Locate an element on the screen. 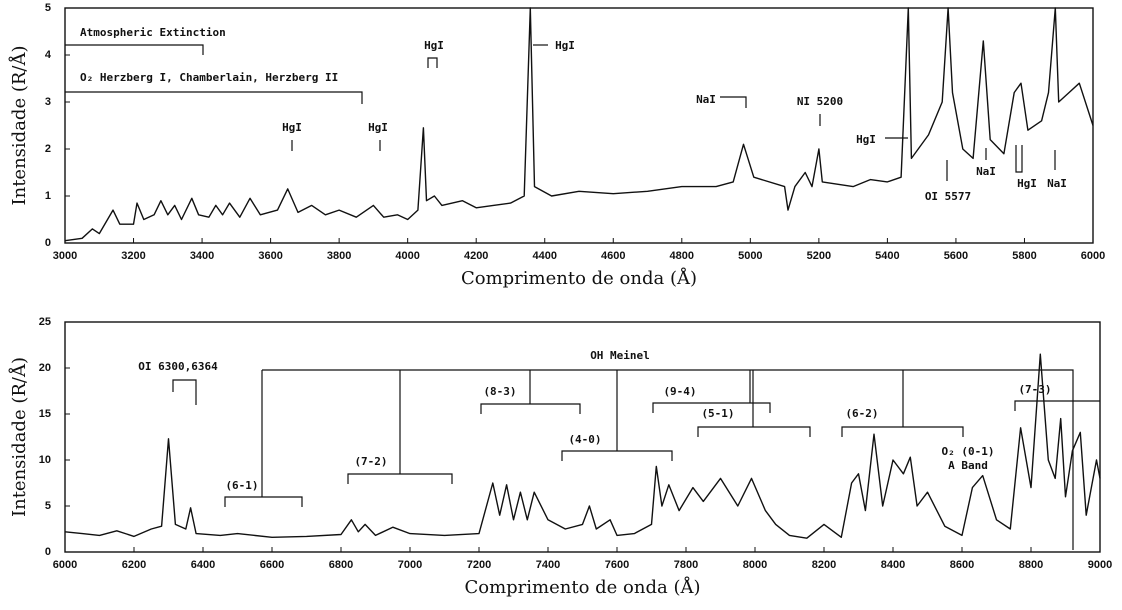  x-tick-label: 8200 is located at coordinates (824, 565).